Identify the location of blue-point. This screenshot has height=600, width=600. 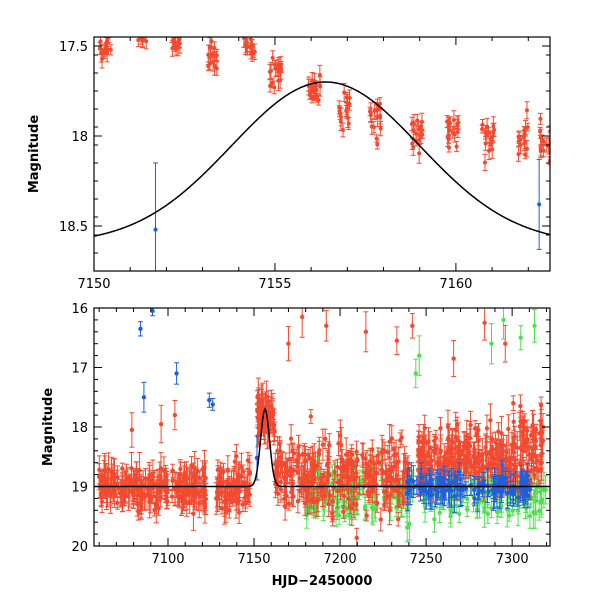
(539, 204).